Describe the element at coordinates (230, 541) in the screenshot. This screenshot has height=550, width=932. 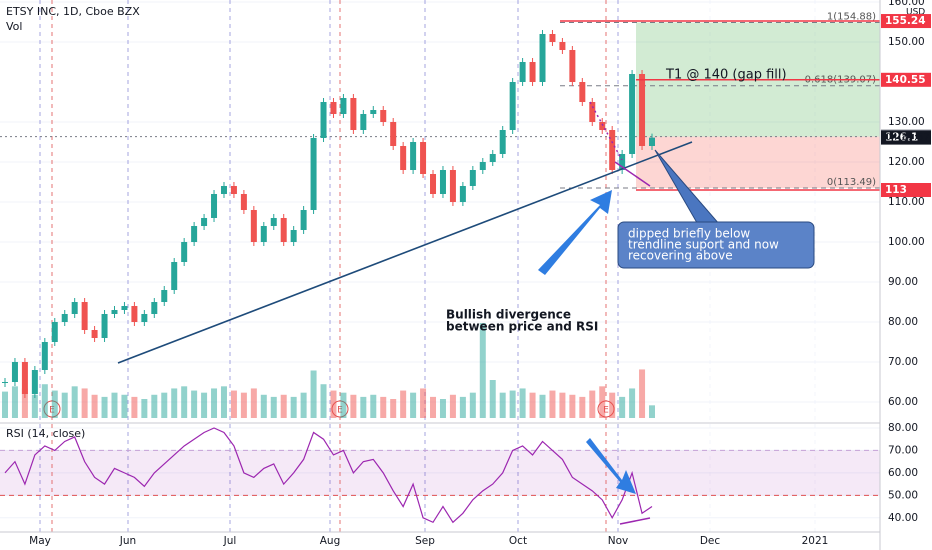
I see `x-tick-label: Jul` at that location.